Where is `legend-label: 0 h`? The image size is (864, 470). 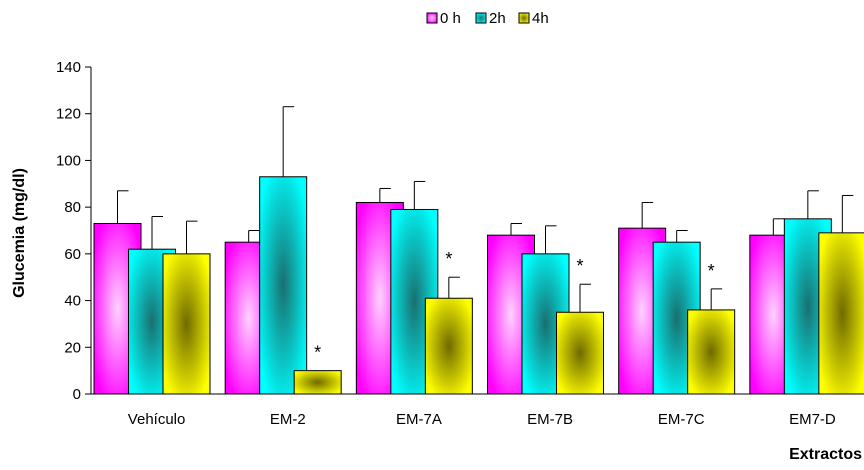 legend-label: 0 h is located at coordinates (450, 18).